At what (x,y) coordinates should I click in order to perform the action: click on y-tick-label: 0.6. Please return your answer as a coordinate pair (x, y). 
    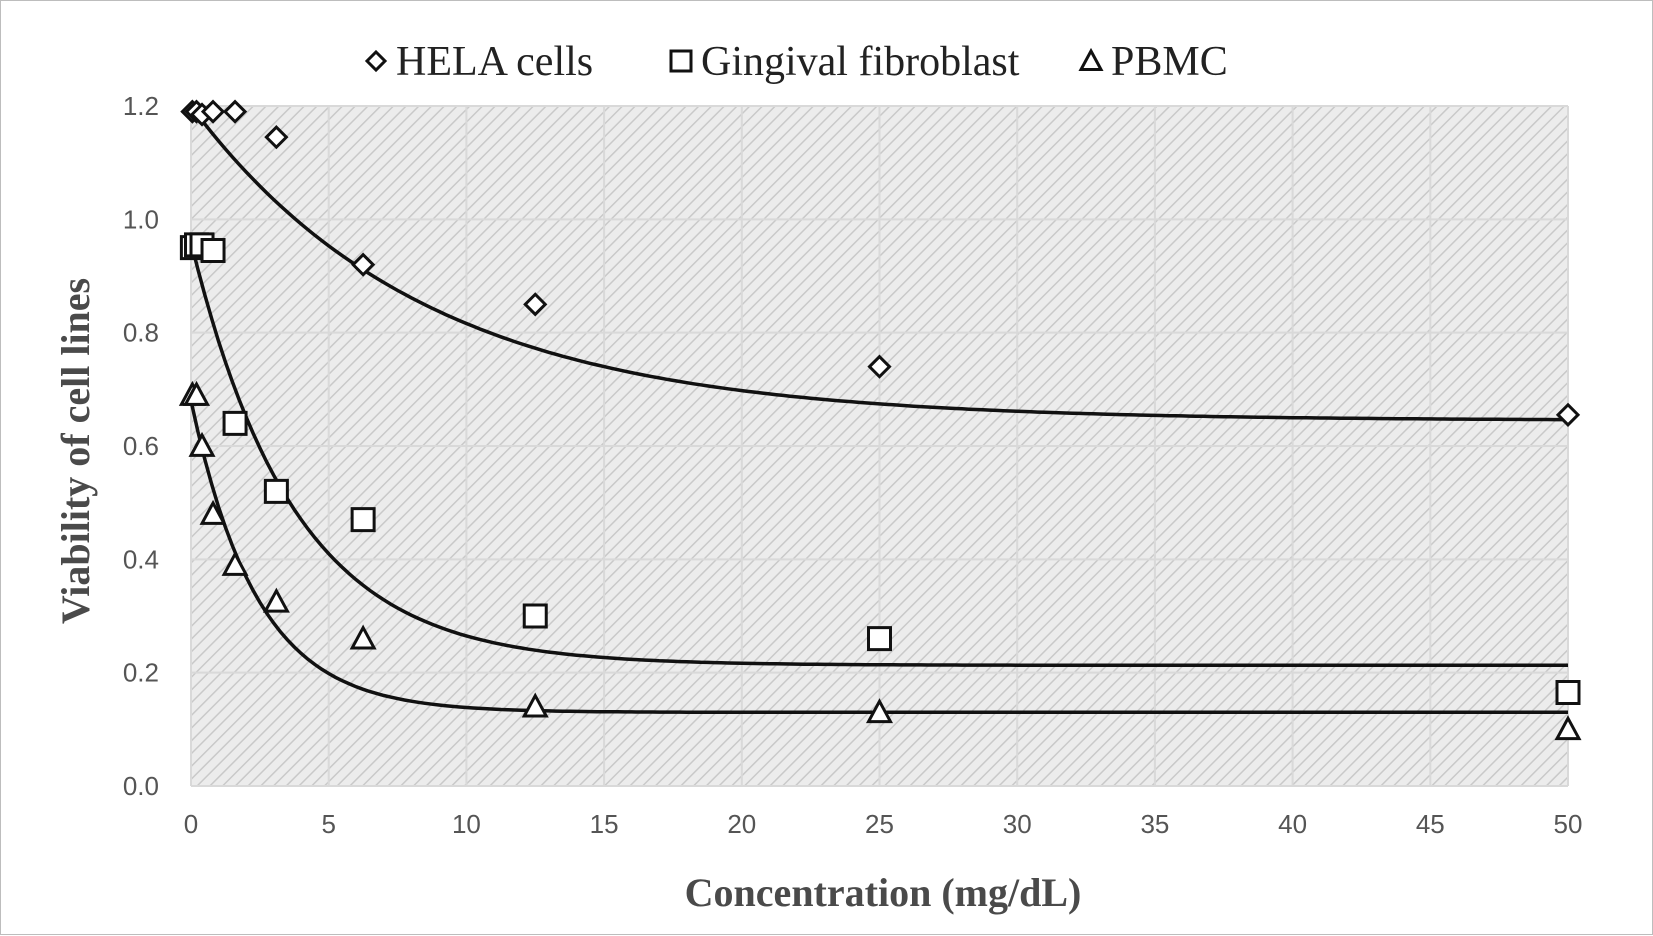
    Looking at the image, I should click on (141, 446).